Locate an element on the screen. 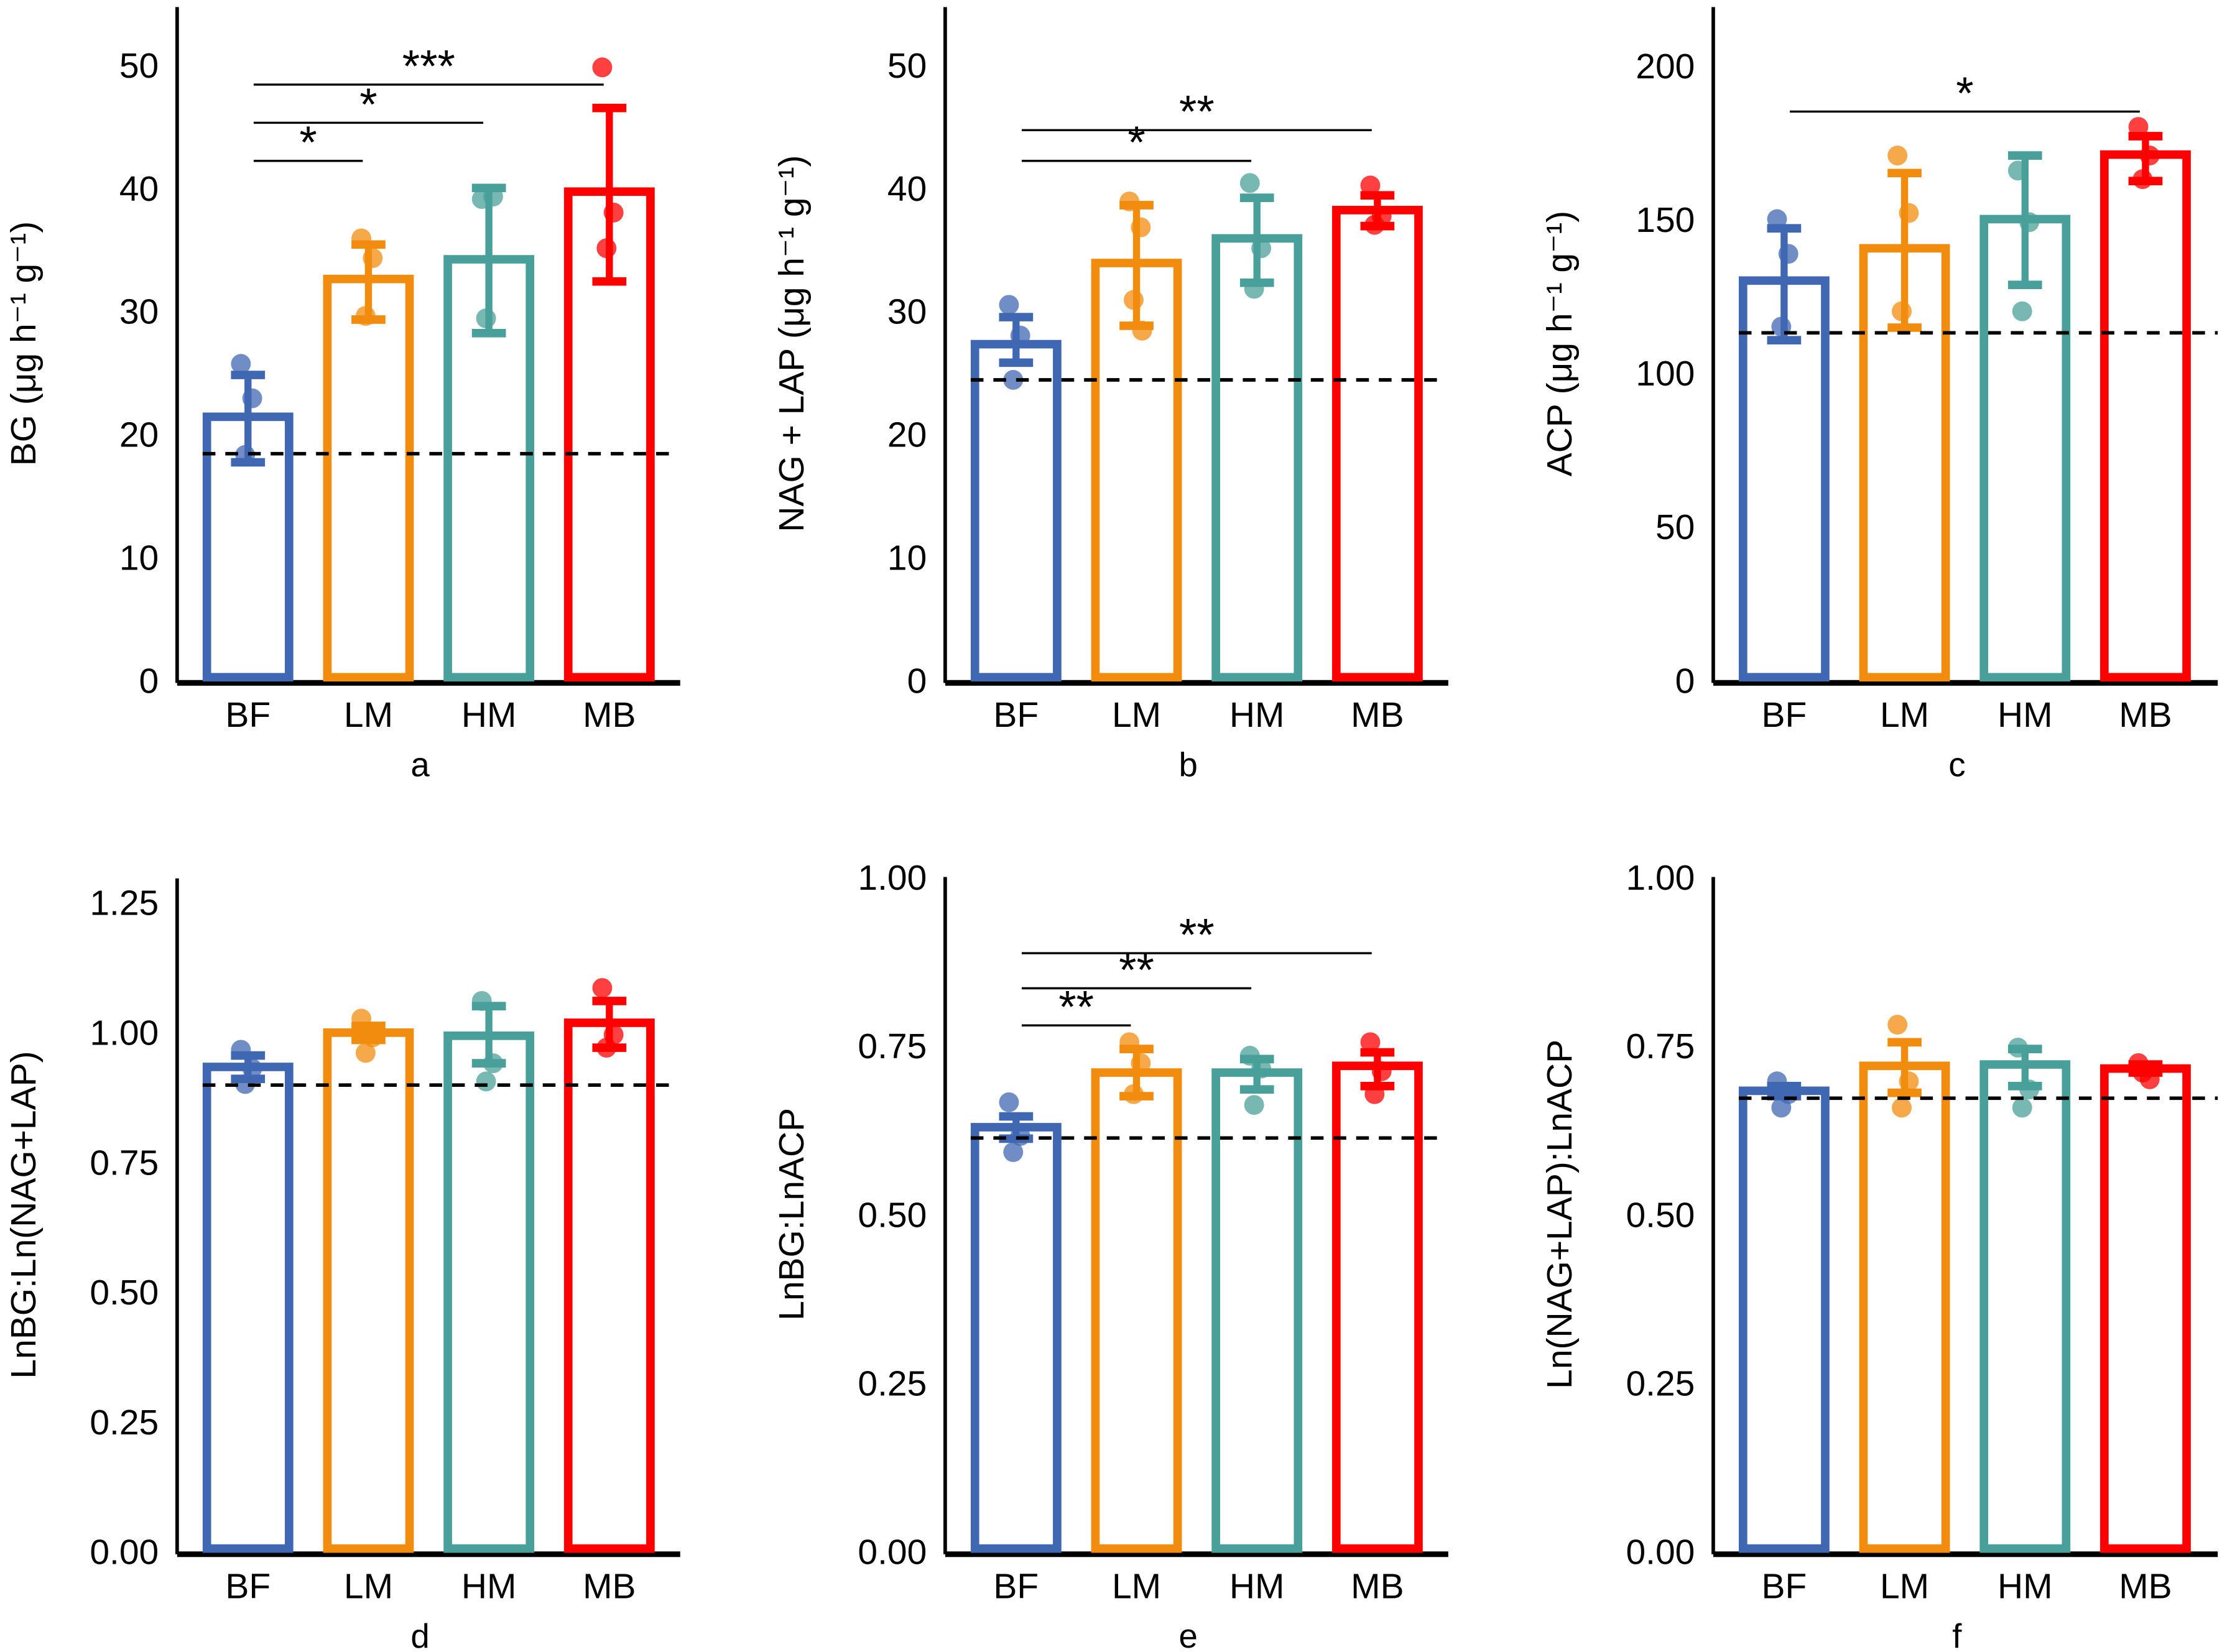  bar-LM is located at coordinates (1904, 1307).